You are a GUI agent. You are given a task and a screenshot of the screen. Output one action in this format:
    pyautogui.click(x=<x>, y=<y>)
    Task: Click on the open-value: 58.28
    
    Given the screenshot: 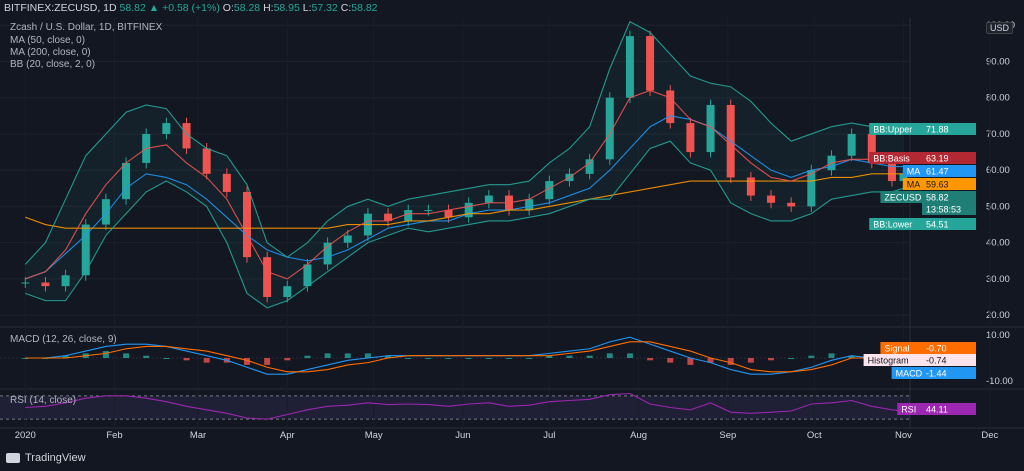 What is the action you would take?
    pyautogui.click(x=247, y=8)
    